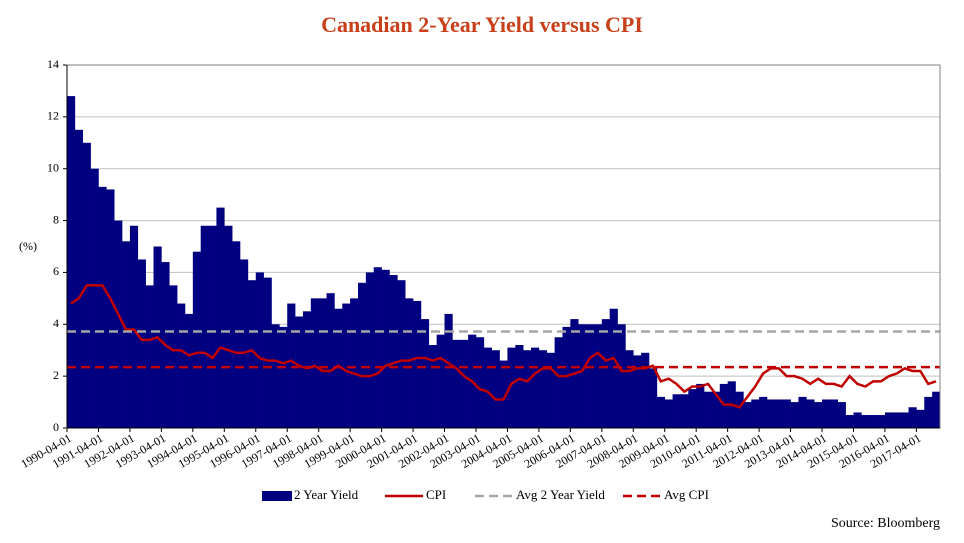  I want to click on y-axis-label: (%), so click(28, 246).